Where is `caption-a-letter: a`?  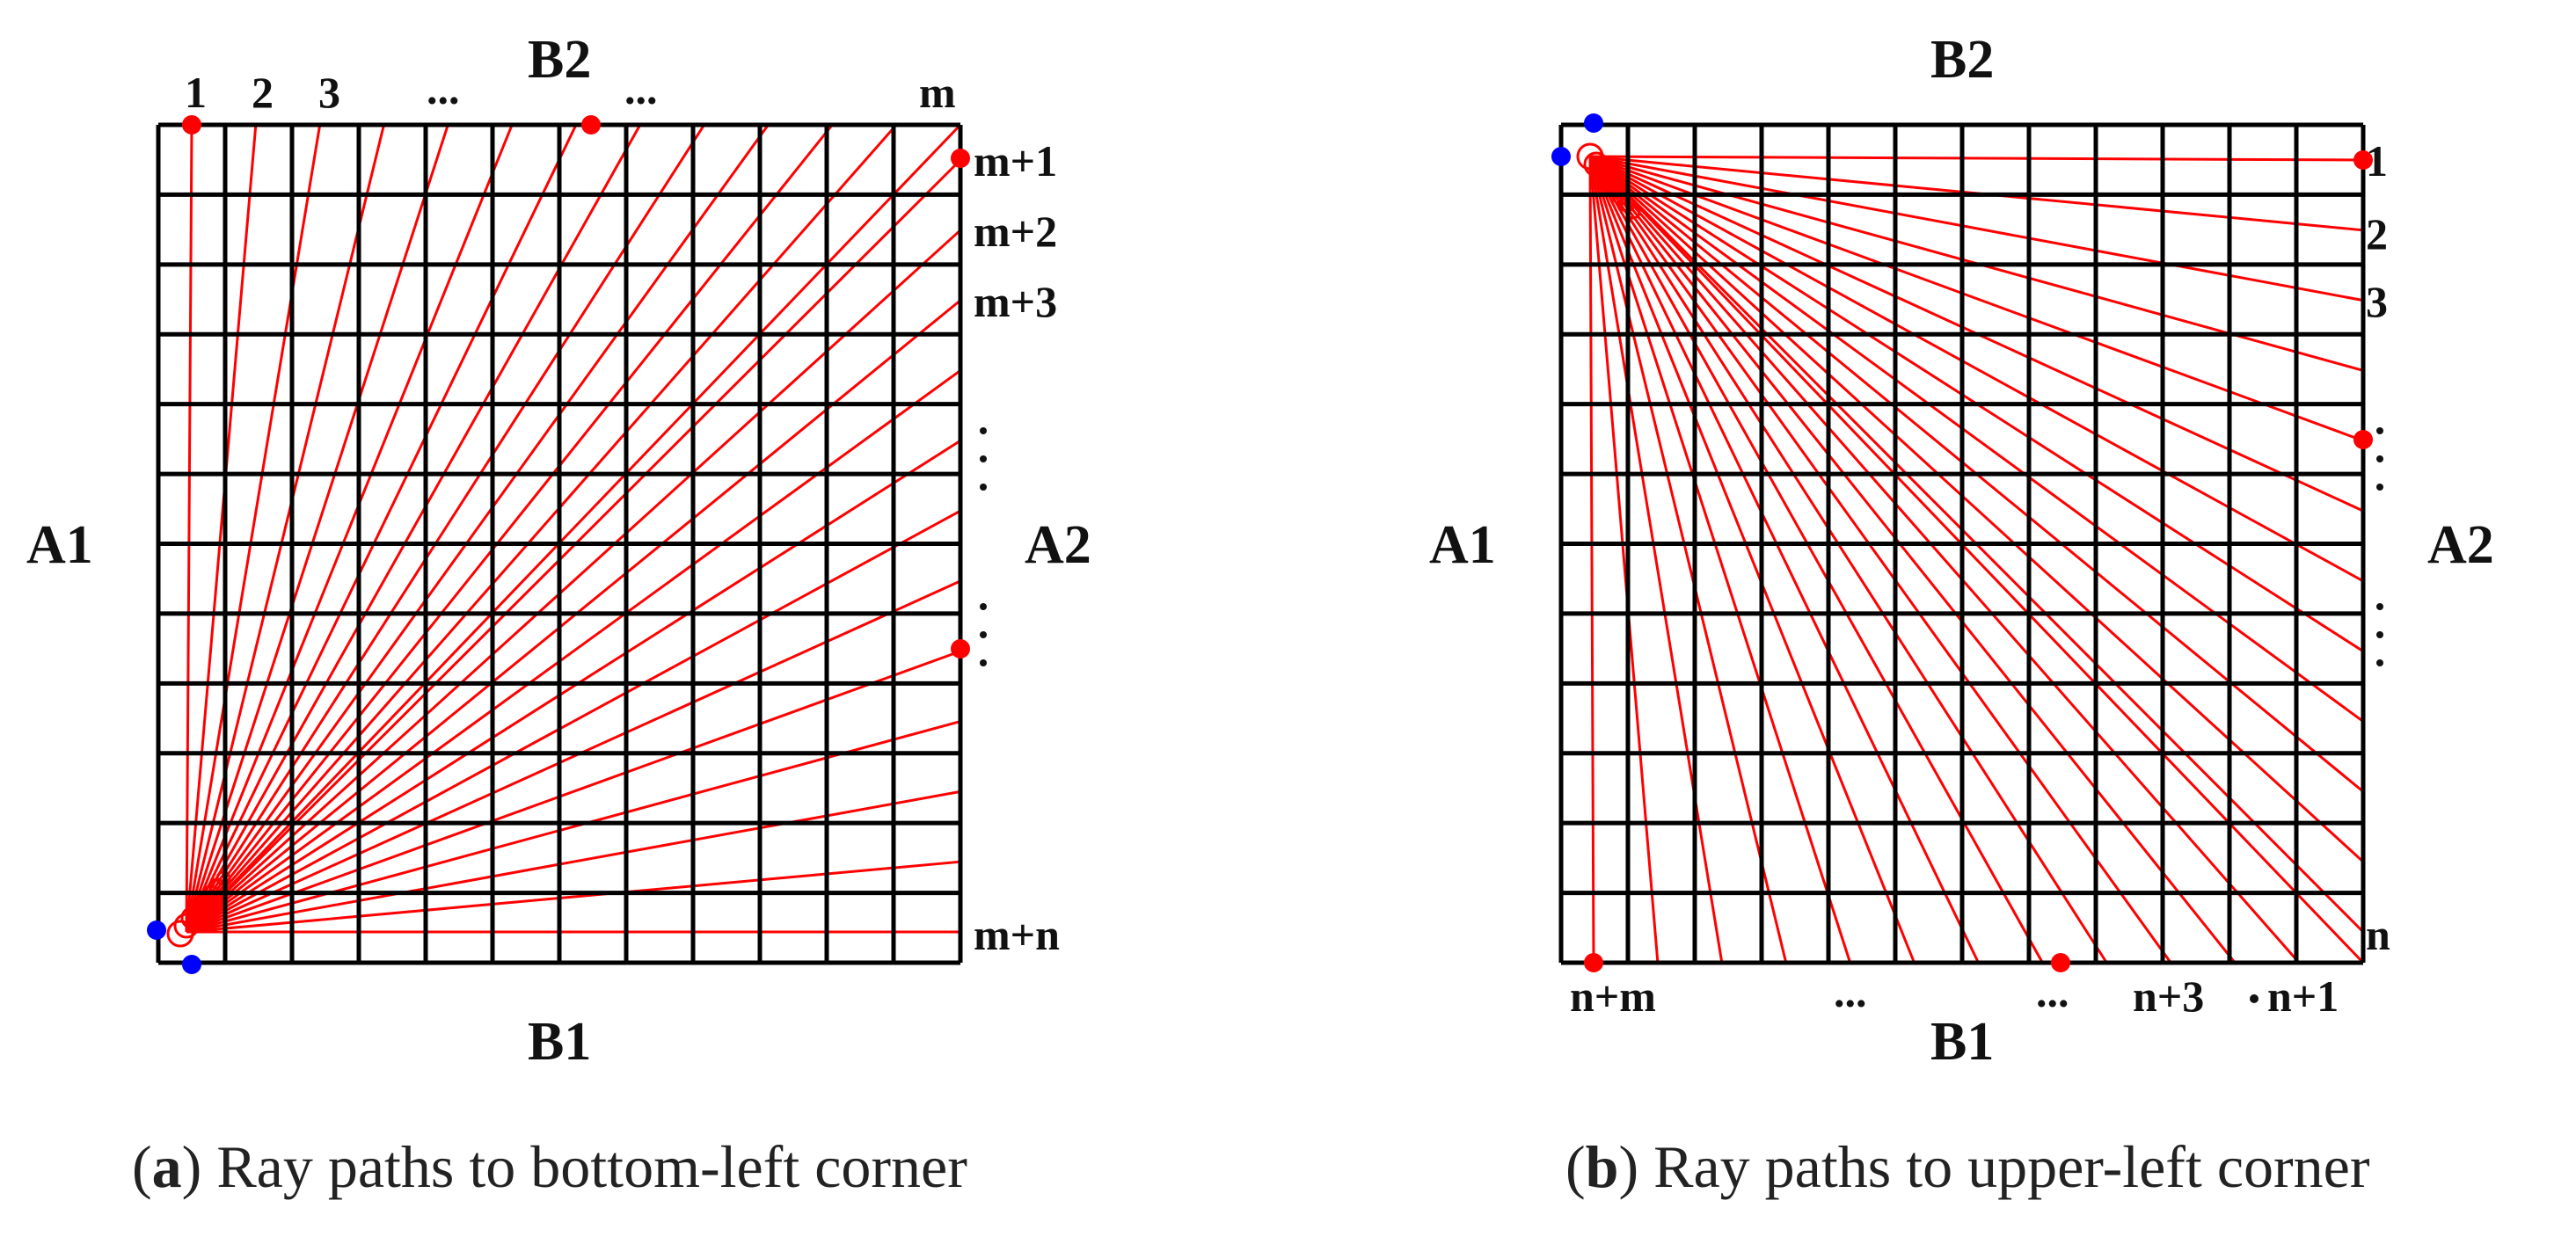 caption-a-letter: a is located at coordinates (167, 1167).